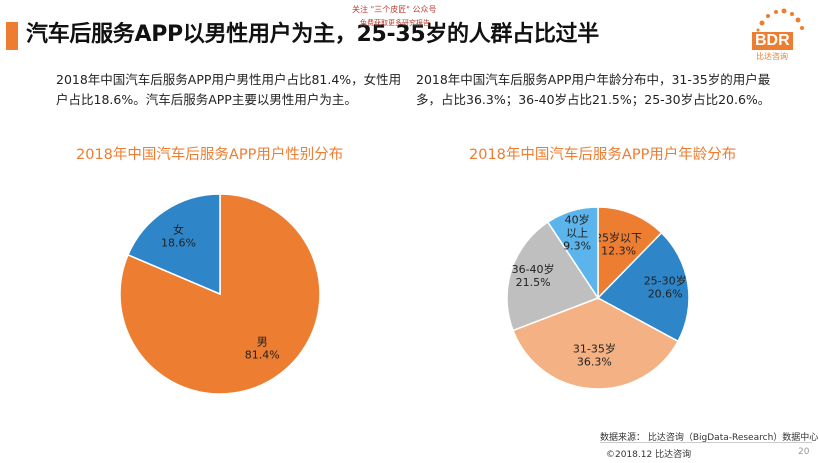 The height and width of the screenshot is (463, 819). What do you see at coordinates (665, 294) in the screenshot?
I see `slice-value-1: 20.6%` at bounding box center [665, 294].